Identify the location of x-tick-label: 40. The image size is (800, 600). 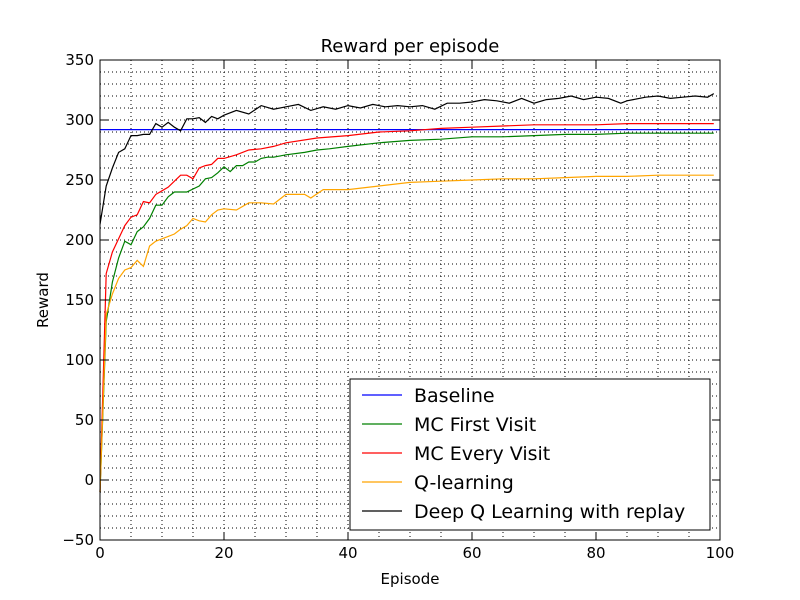
(347, 553).